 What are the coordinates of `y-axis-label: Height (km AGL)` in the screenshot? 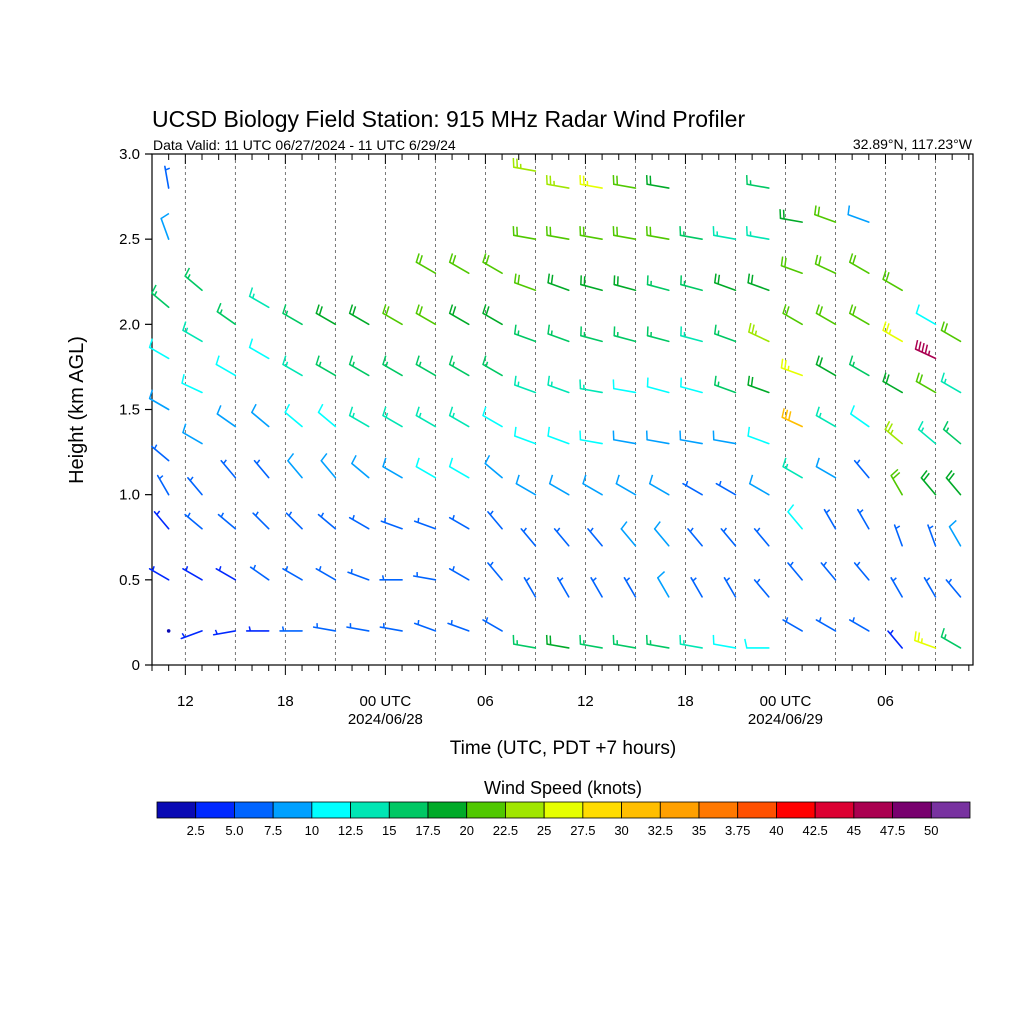 It's located at (77, 410).